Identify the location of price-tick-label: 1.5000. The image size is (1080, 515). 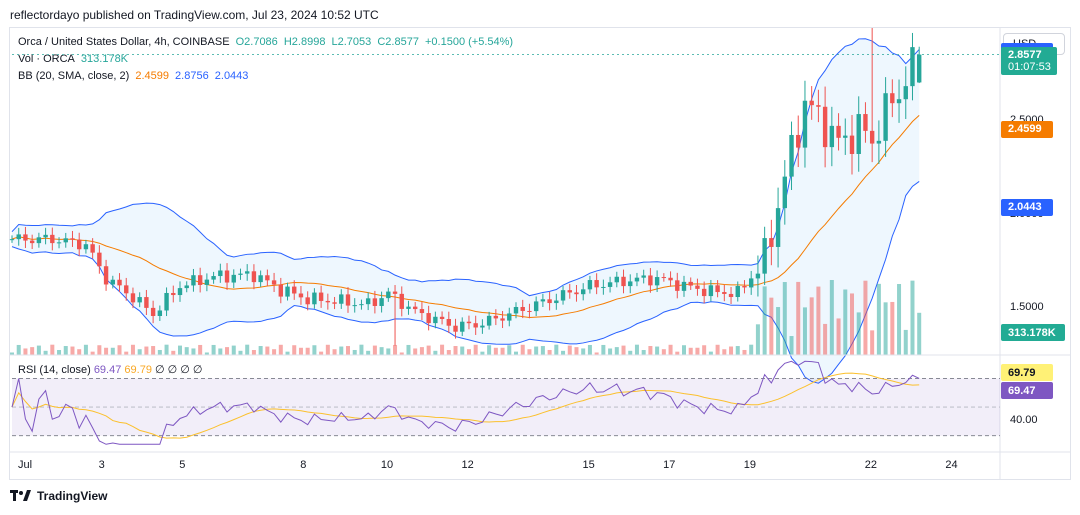
(1027, 307).